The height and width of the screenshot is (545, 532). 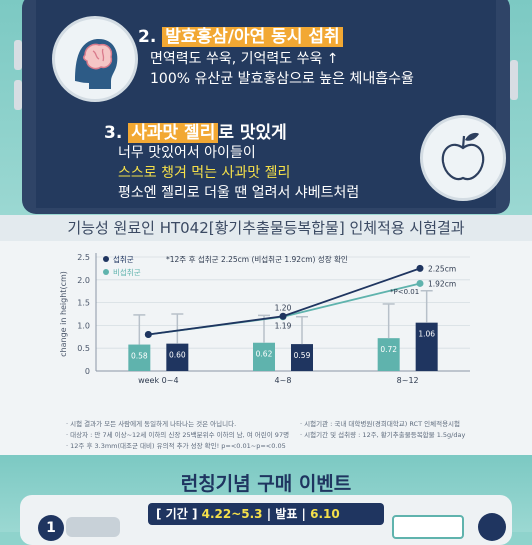 What do you see at coordinates (83, 303) in the screenshot?
I see `y-tick-label: 1.5` at bounding box center [83, 303].